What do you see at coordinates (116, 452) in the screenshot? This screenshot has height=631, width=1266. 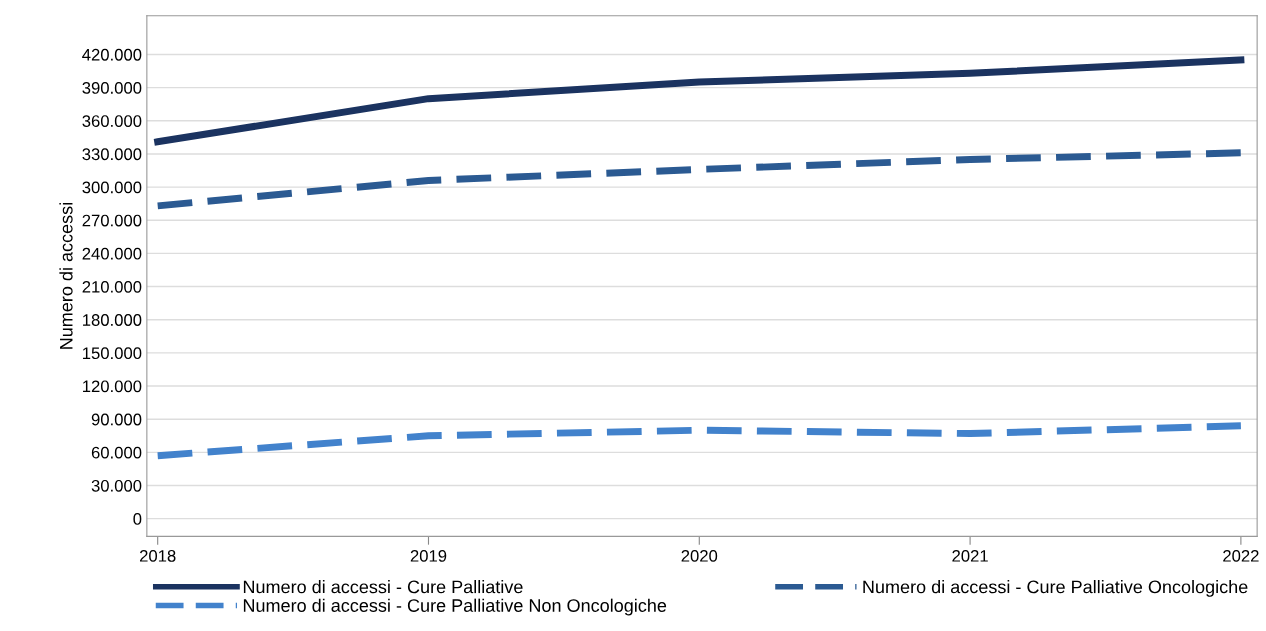 I see `y-tick-label: 60.000` at bounding box center [116, 452].